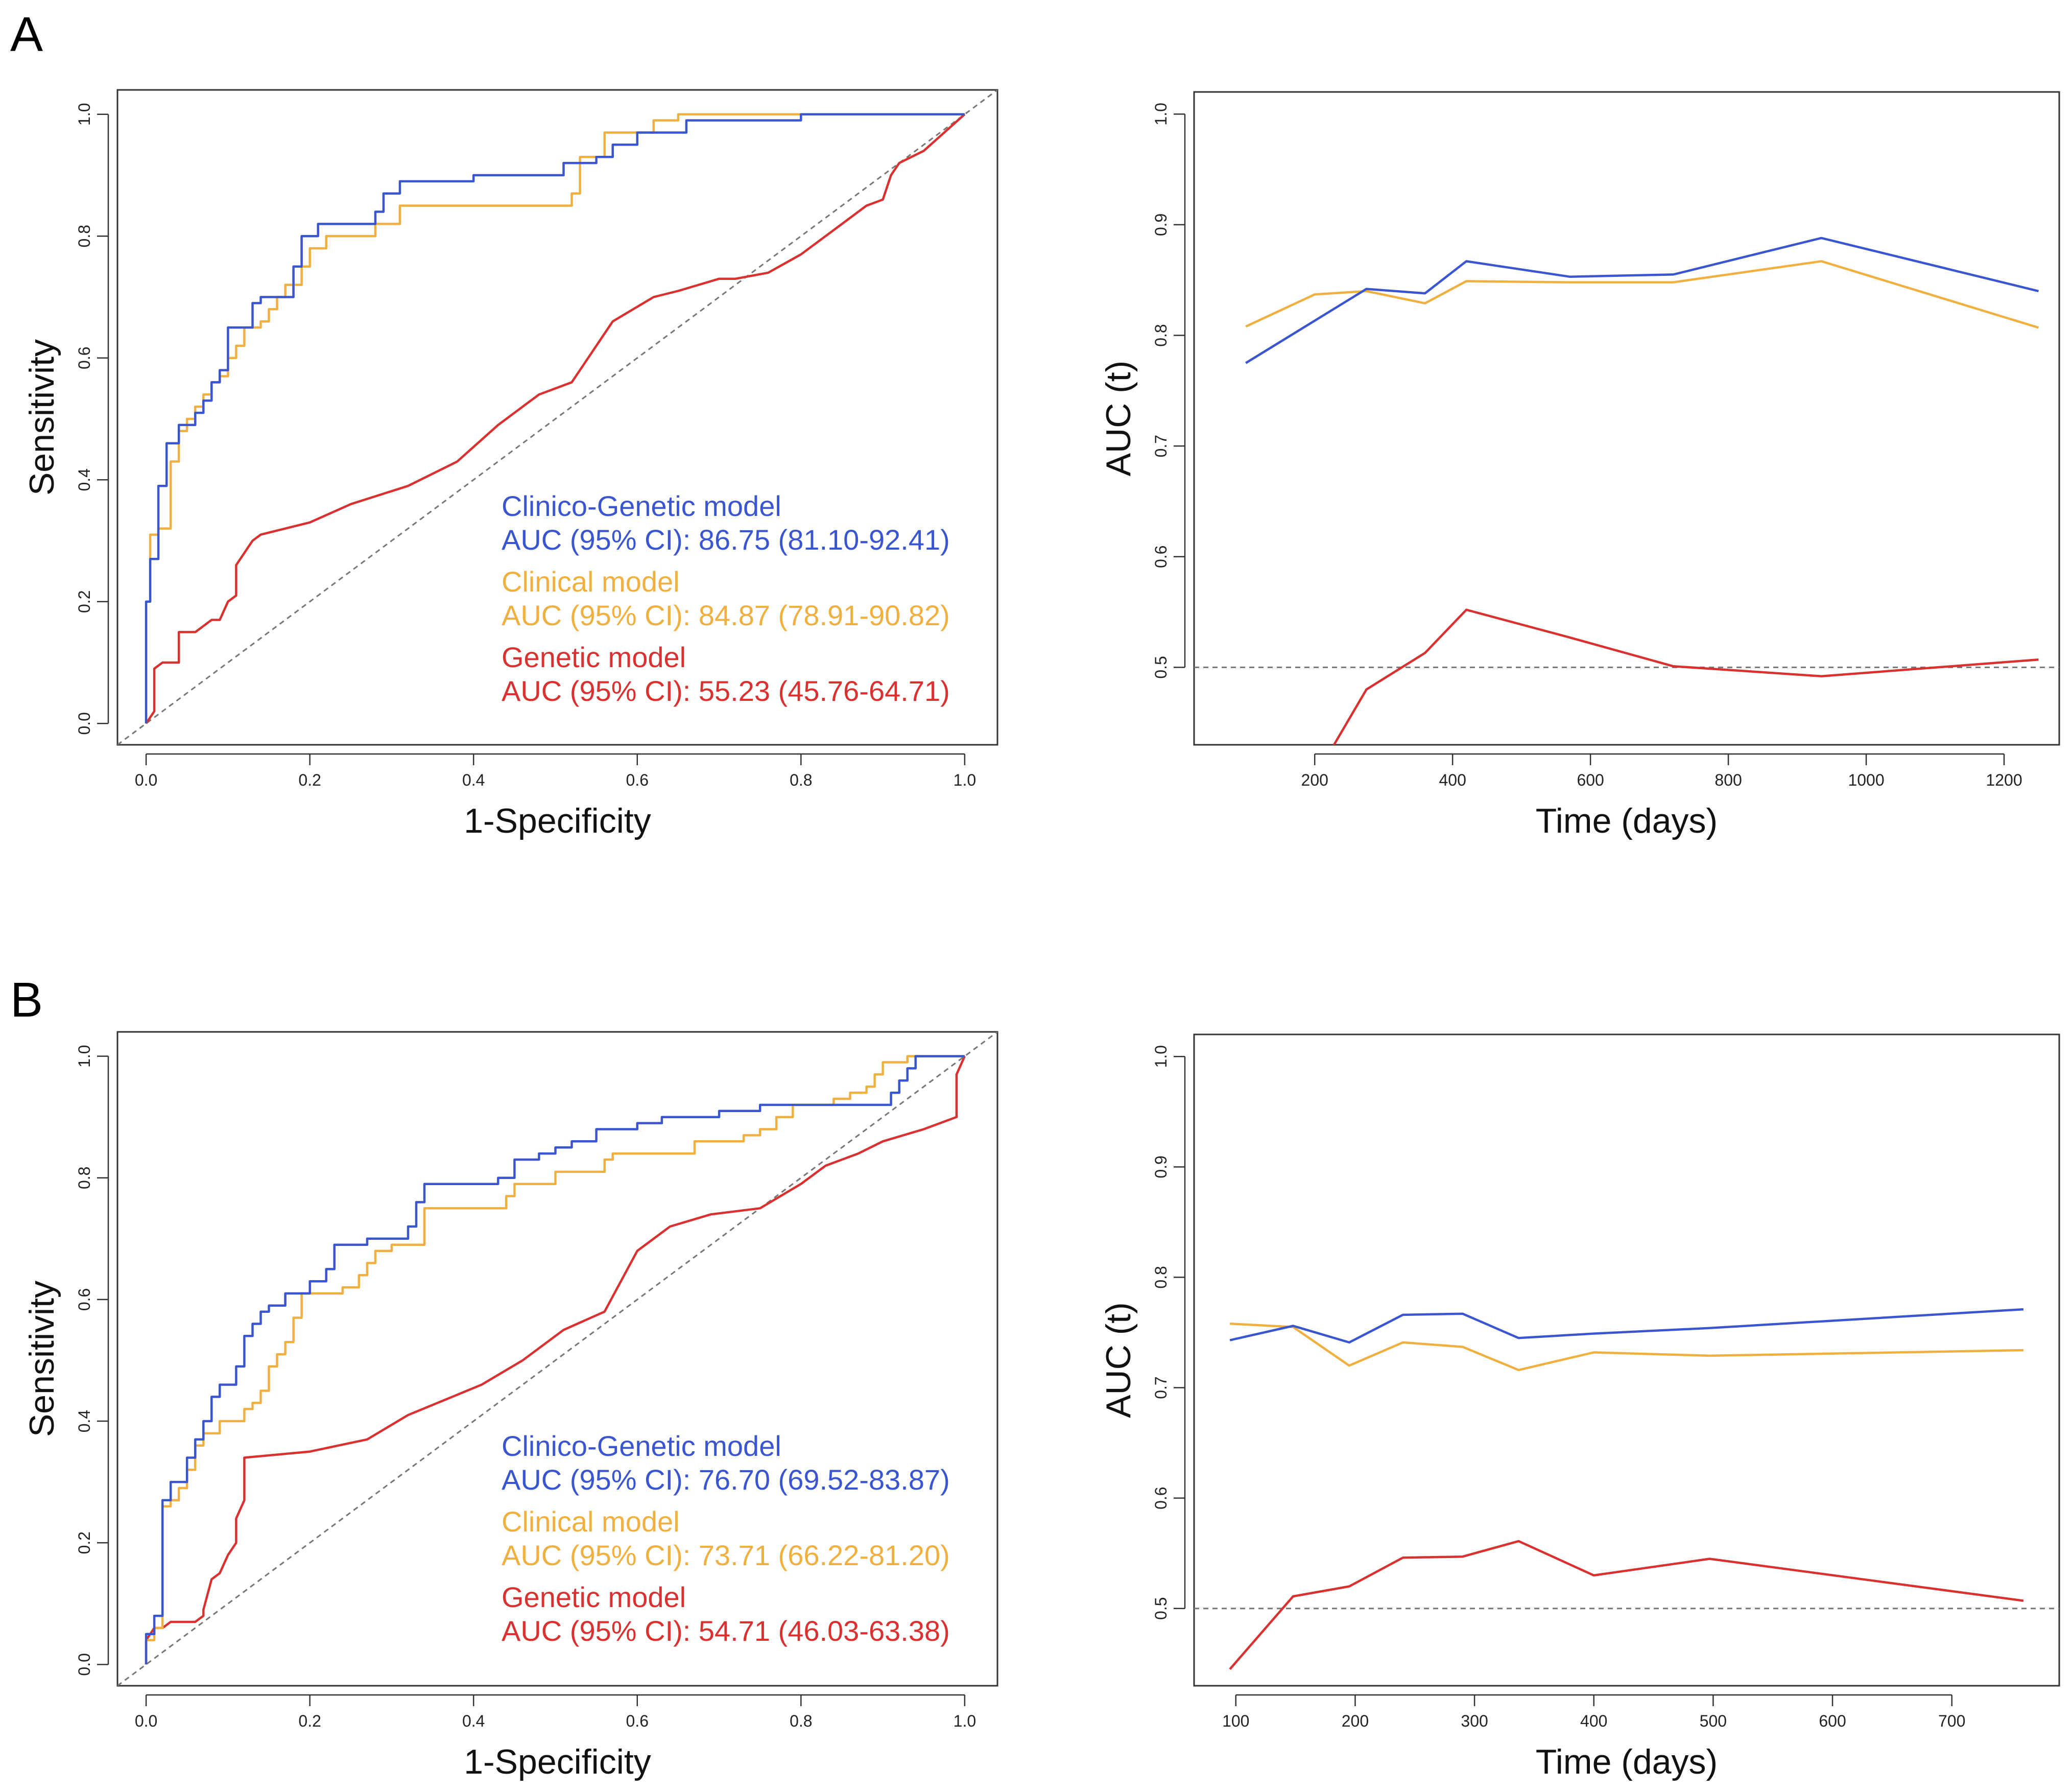  Describe the element at coordinates (1713, 1721) in the screenshot. I see `x-tick-label: 500` at that location.